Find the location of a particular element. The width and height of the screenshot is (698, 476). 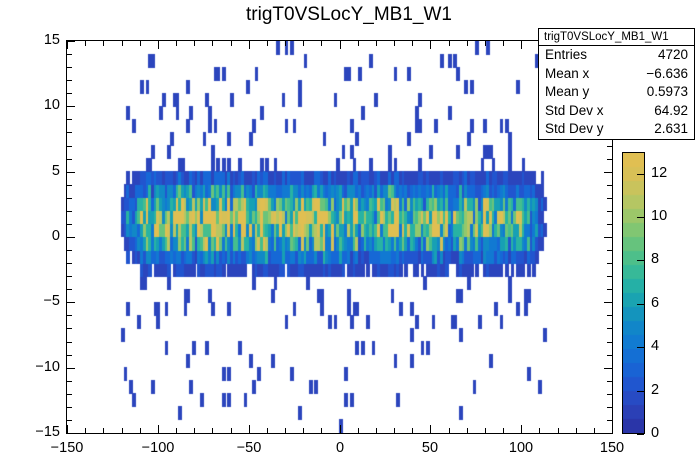

stats-row-value: 0.5973 is located at coordinates (667, 91).